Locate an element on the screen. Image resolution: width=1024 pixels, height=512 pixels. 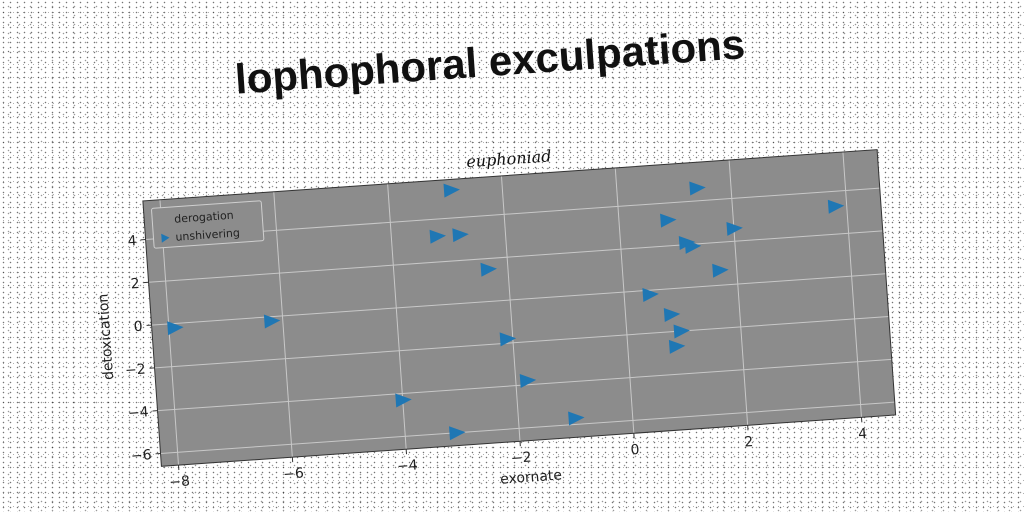
y-tick-label-2: −2 is located at coordinates (135, 370).